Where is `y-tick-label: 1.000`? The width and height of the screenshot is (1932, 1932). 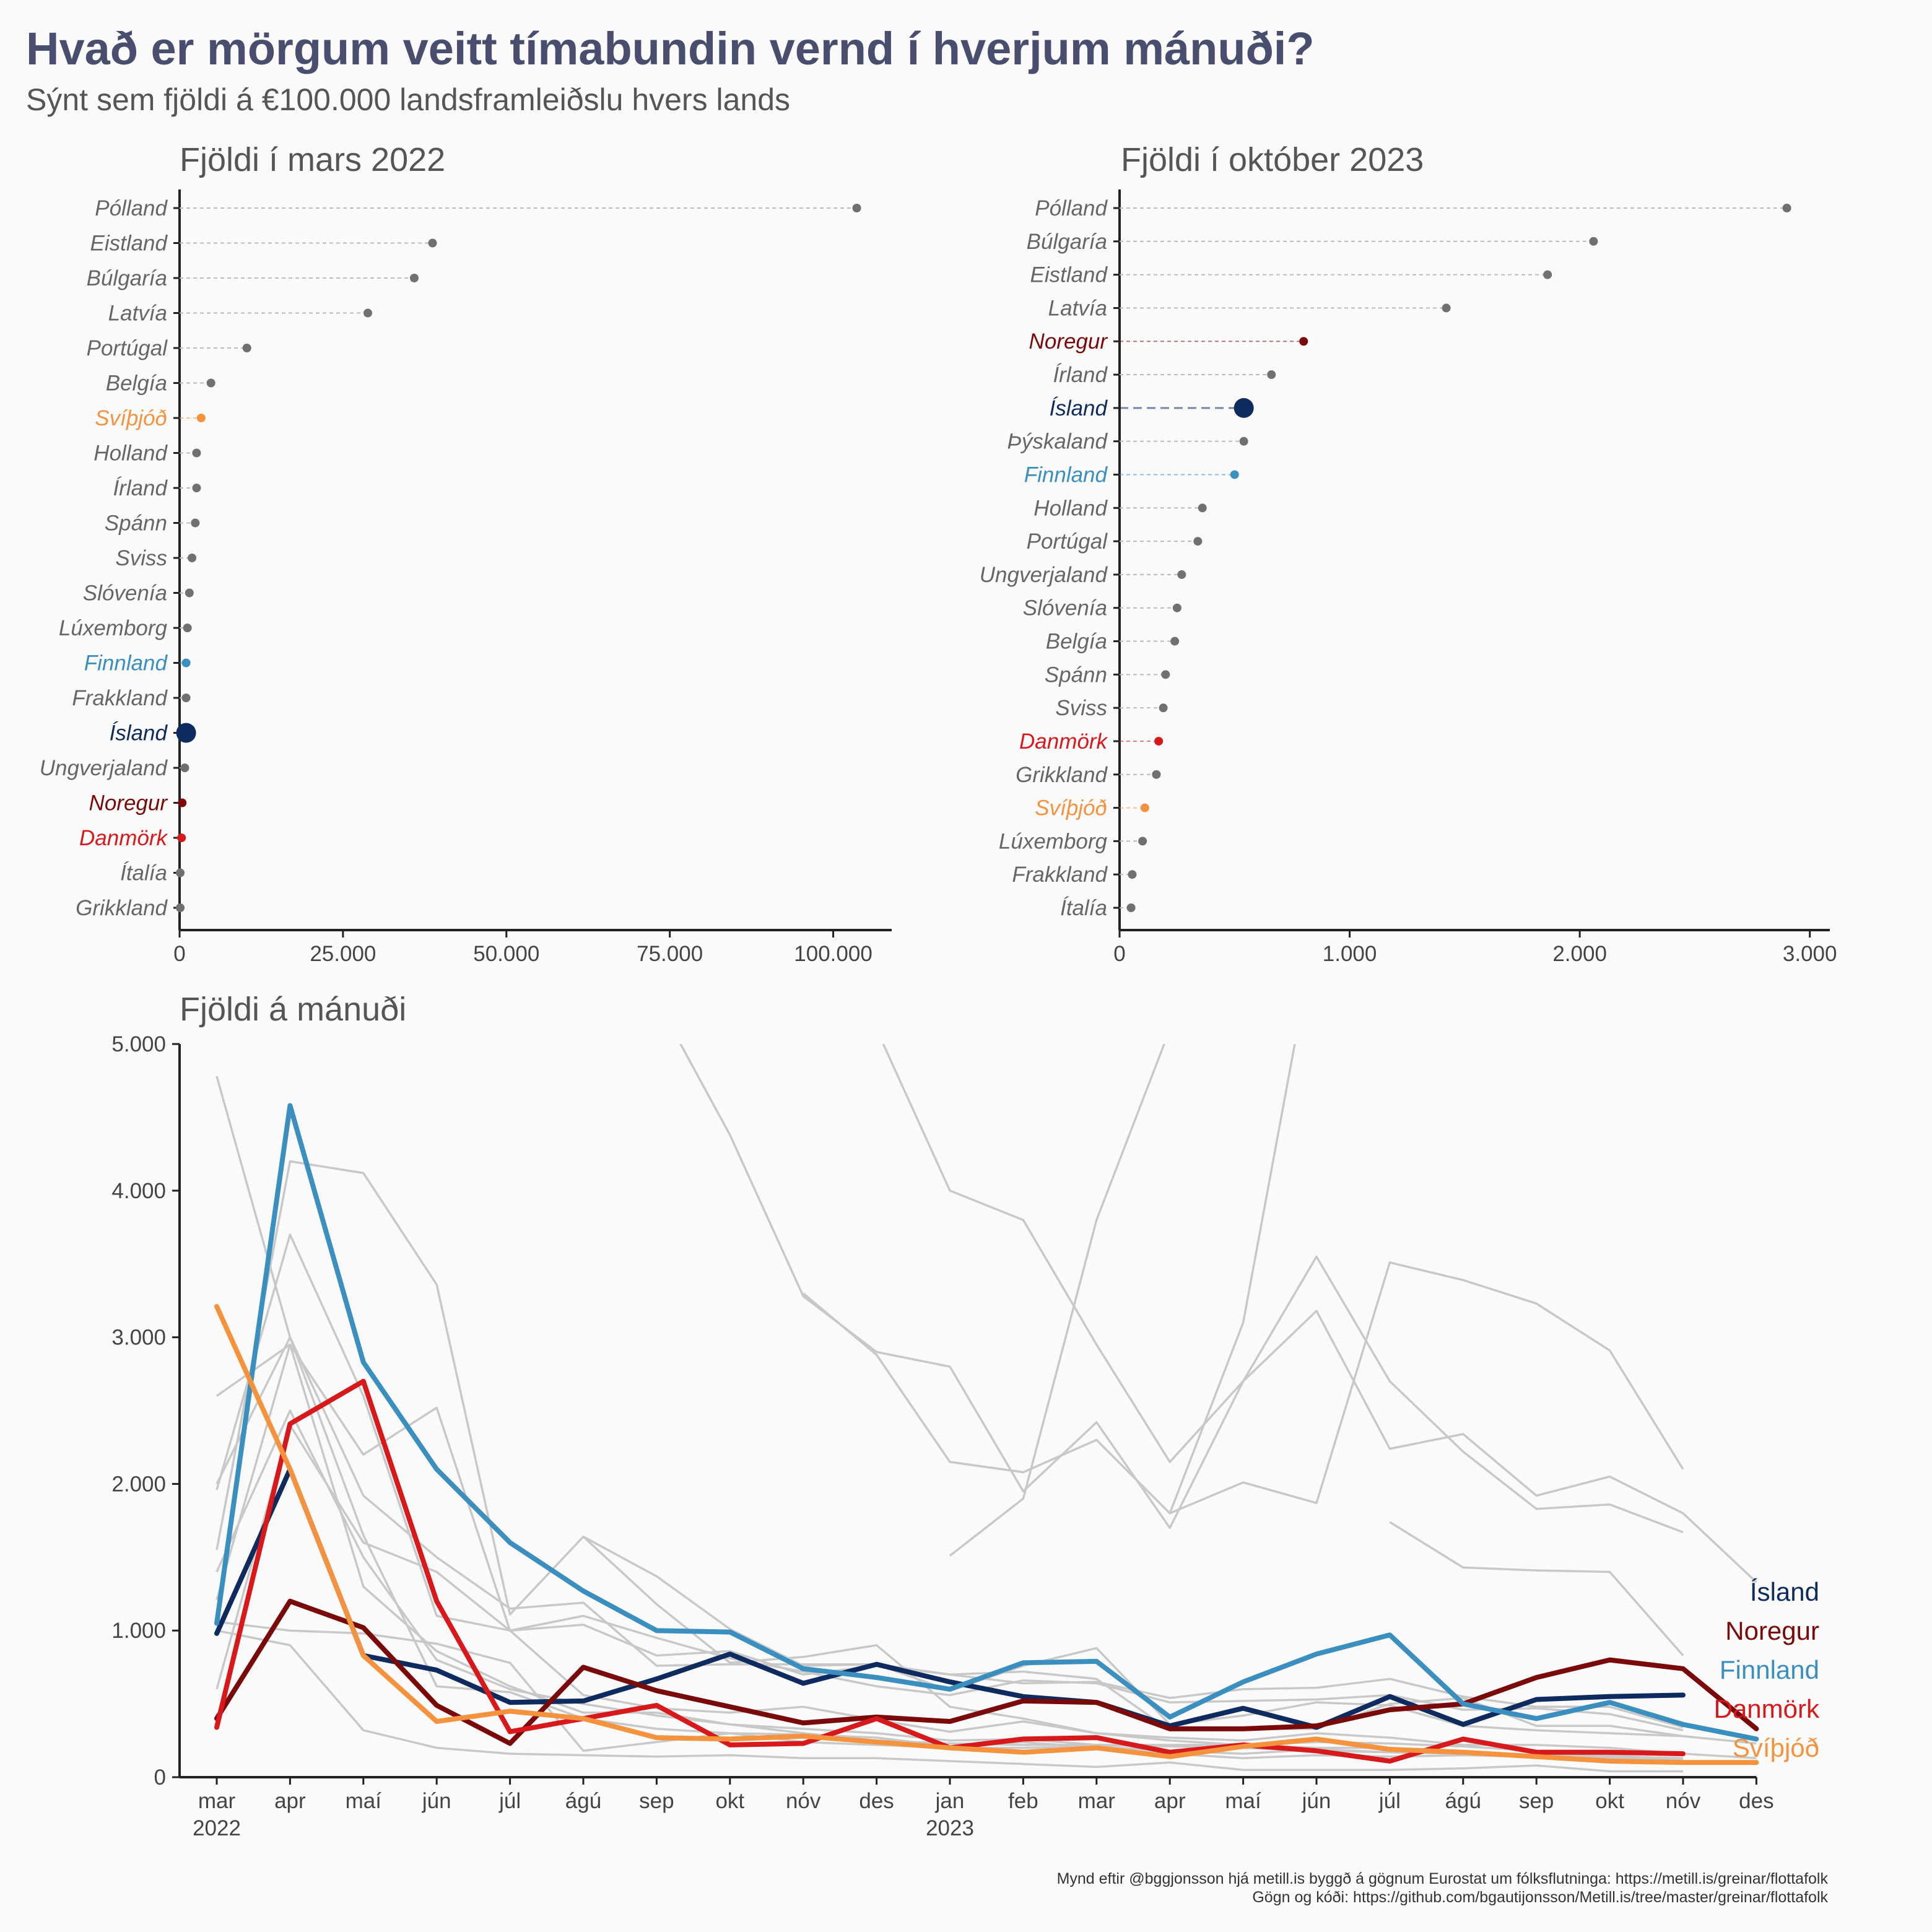 y-tick-label: 1.000 is located at coordinates (138, 1631).